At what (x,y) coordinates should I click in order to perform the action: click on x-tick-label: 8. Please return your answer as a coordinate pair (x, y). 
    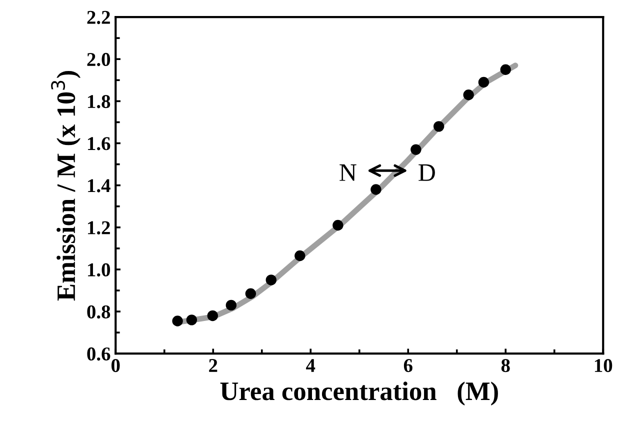
    Looking at the image, I should click on (505, 365).